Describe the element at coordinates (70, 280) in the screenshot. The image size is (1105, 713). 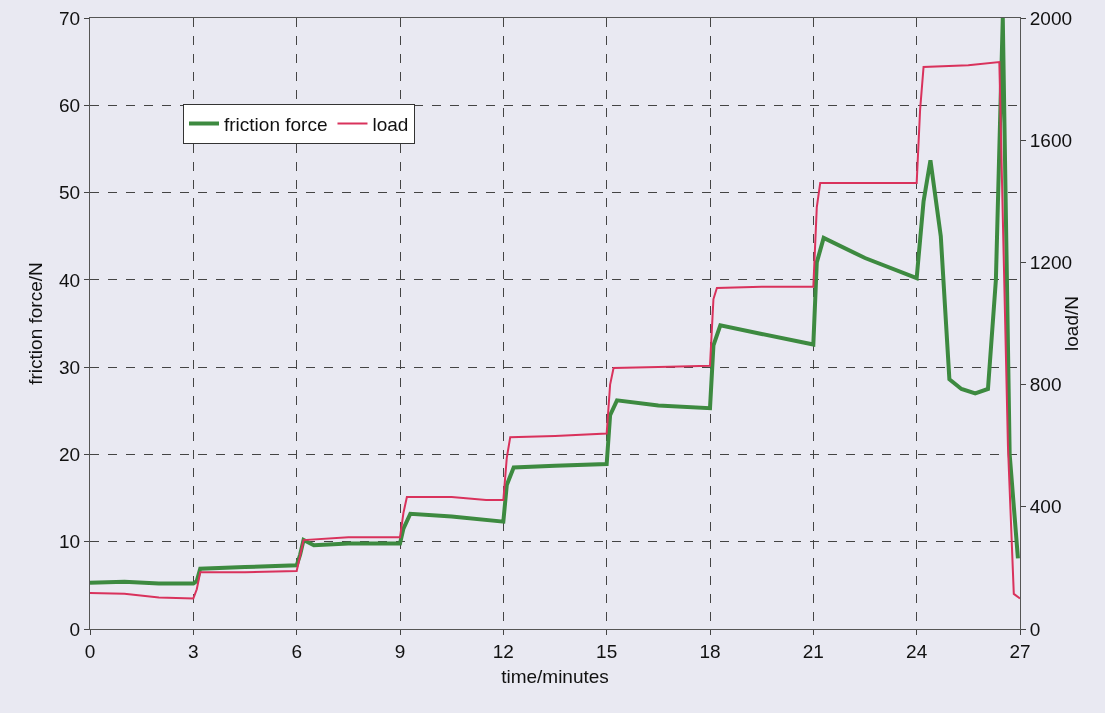
I see `y-tick-label: 40` at that location.